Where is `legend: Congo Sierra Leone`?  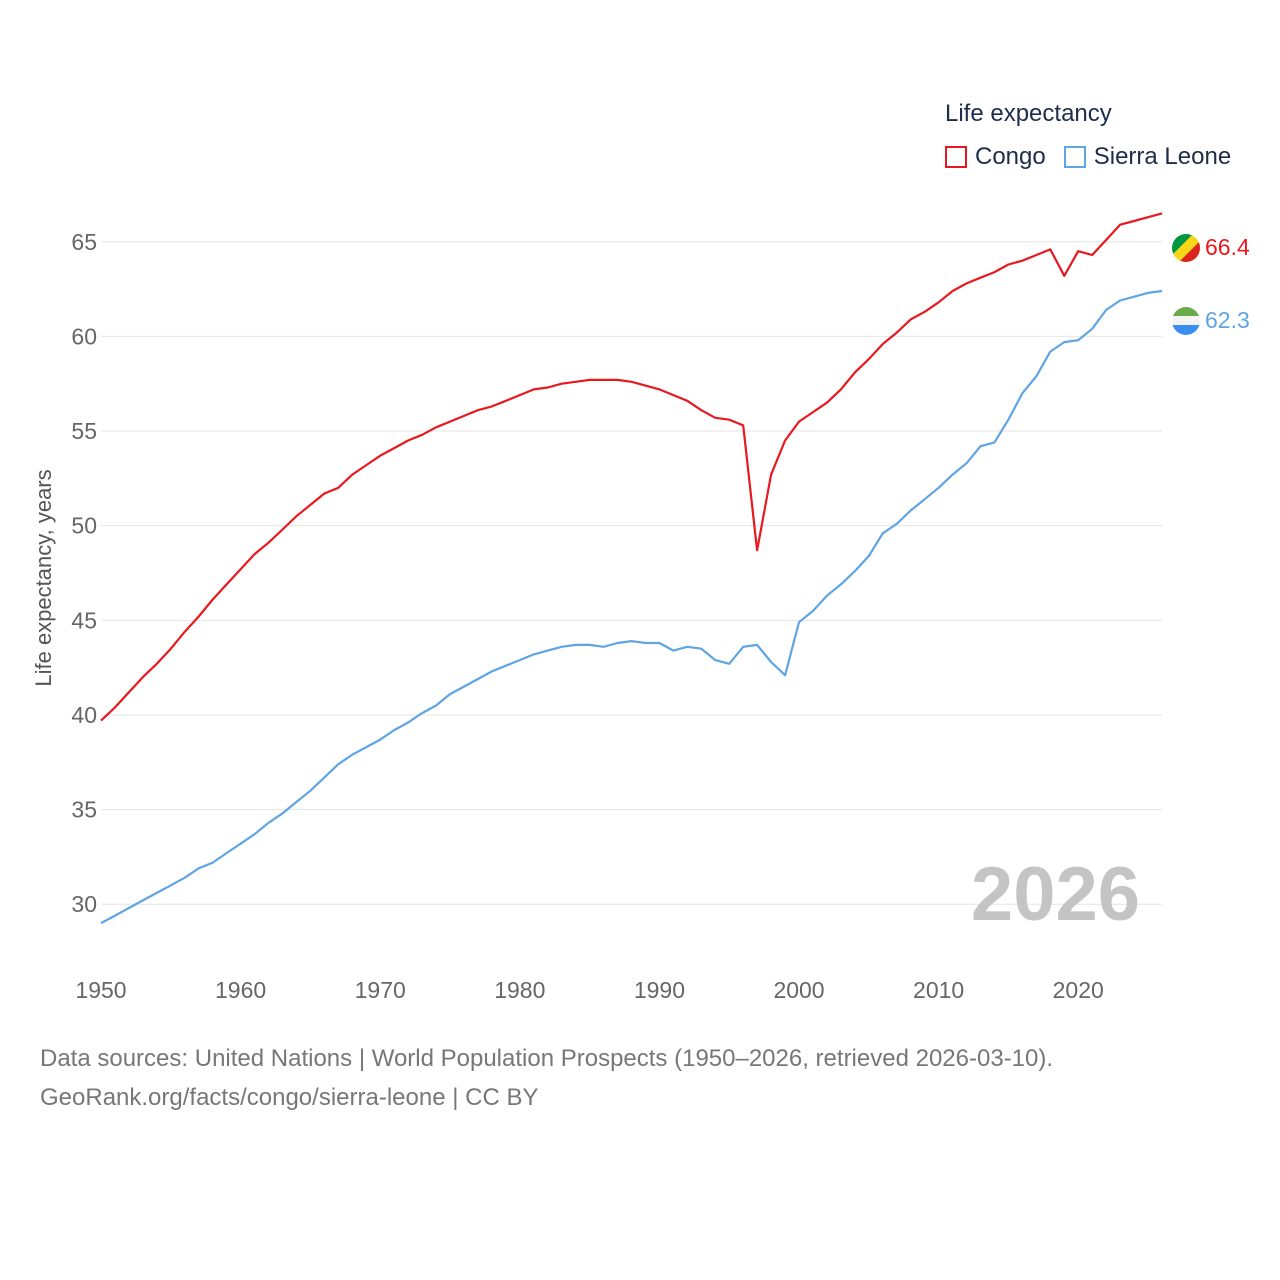
legend: Congo Sierra Leone is located at coordinates (1097, 157).